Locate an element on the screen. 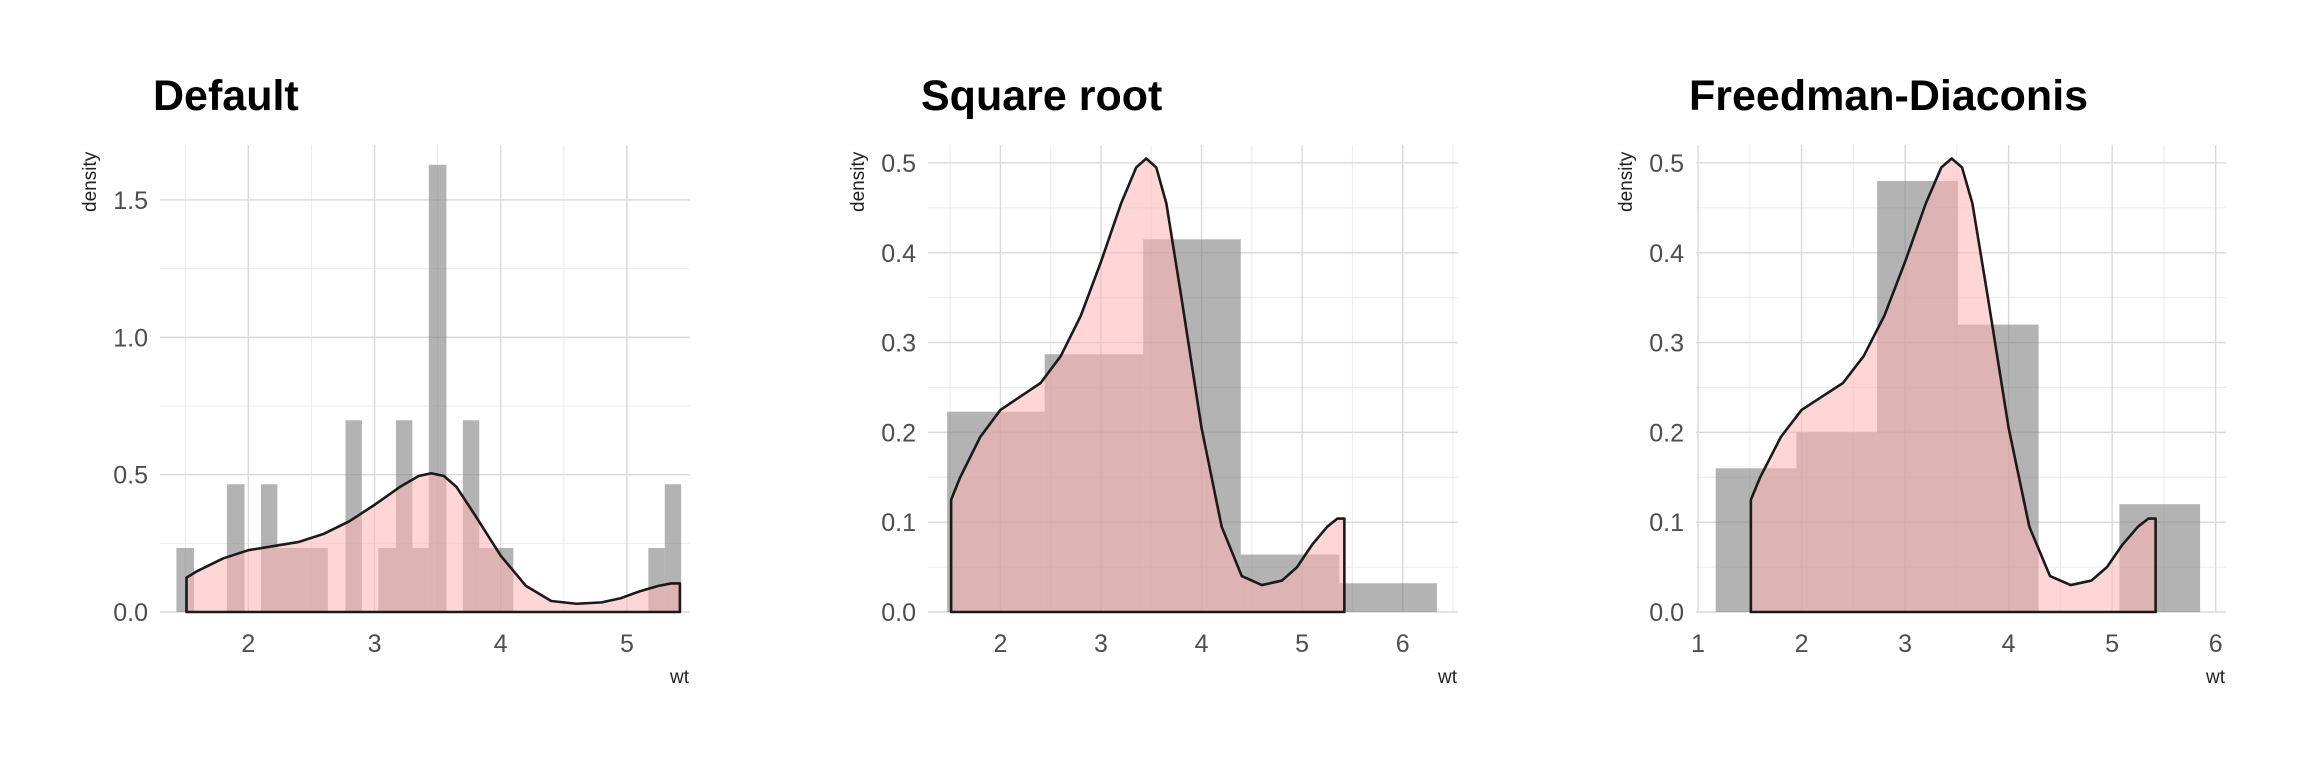 This screenshot has height=768, width=2304. y-tick-label: 1.5 is located at coordinates (130, 201).